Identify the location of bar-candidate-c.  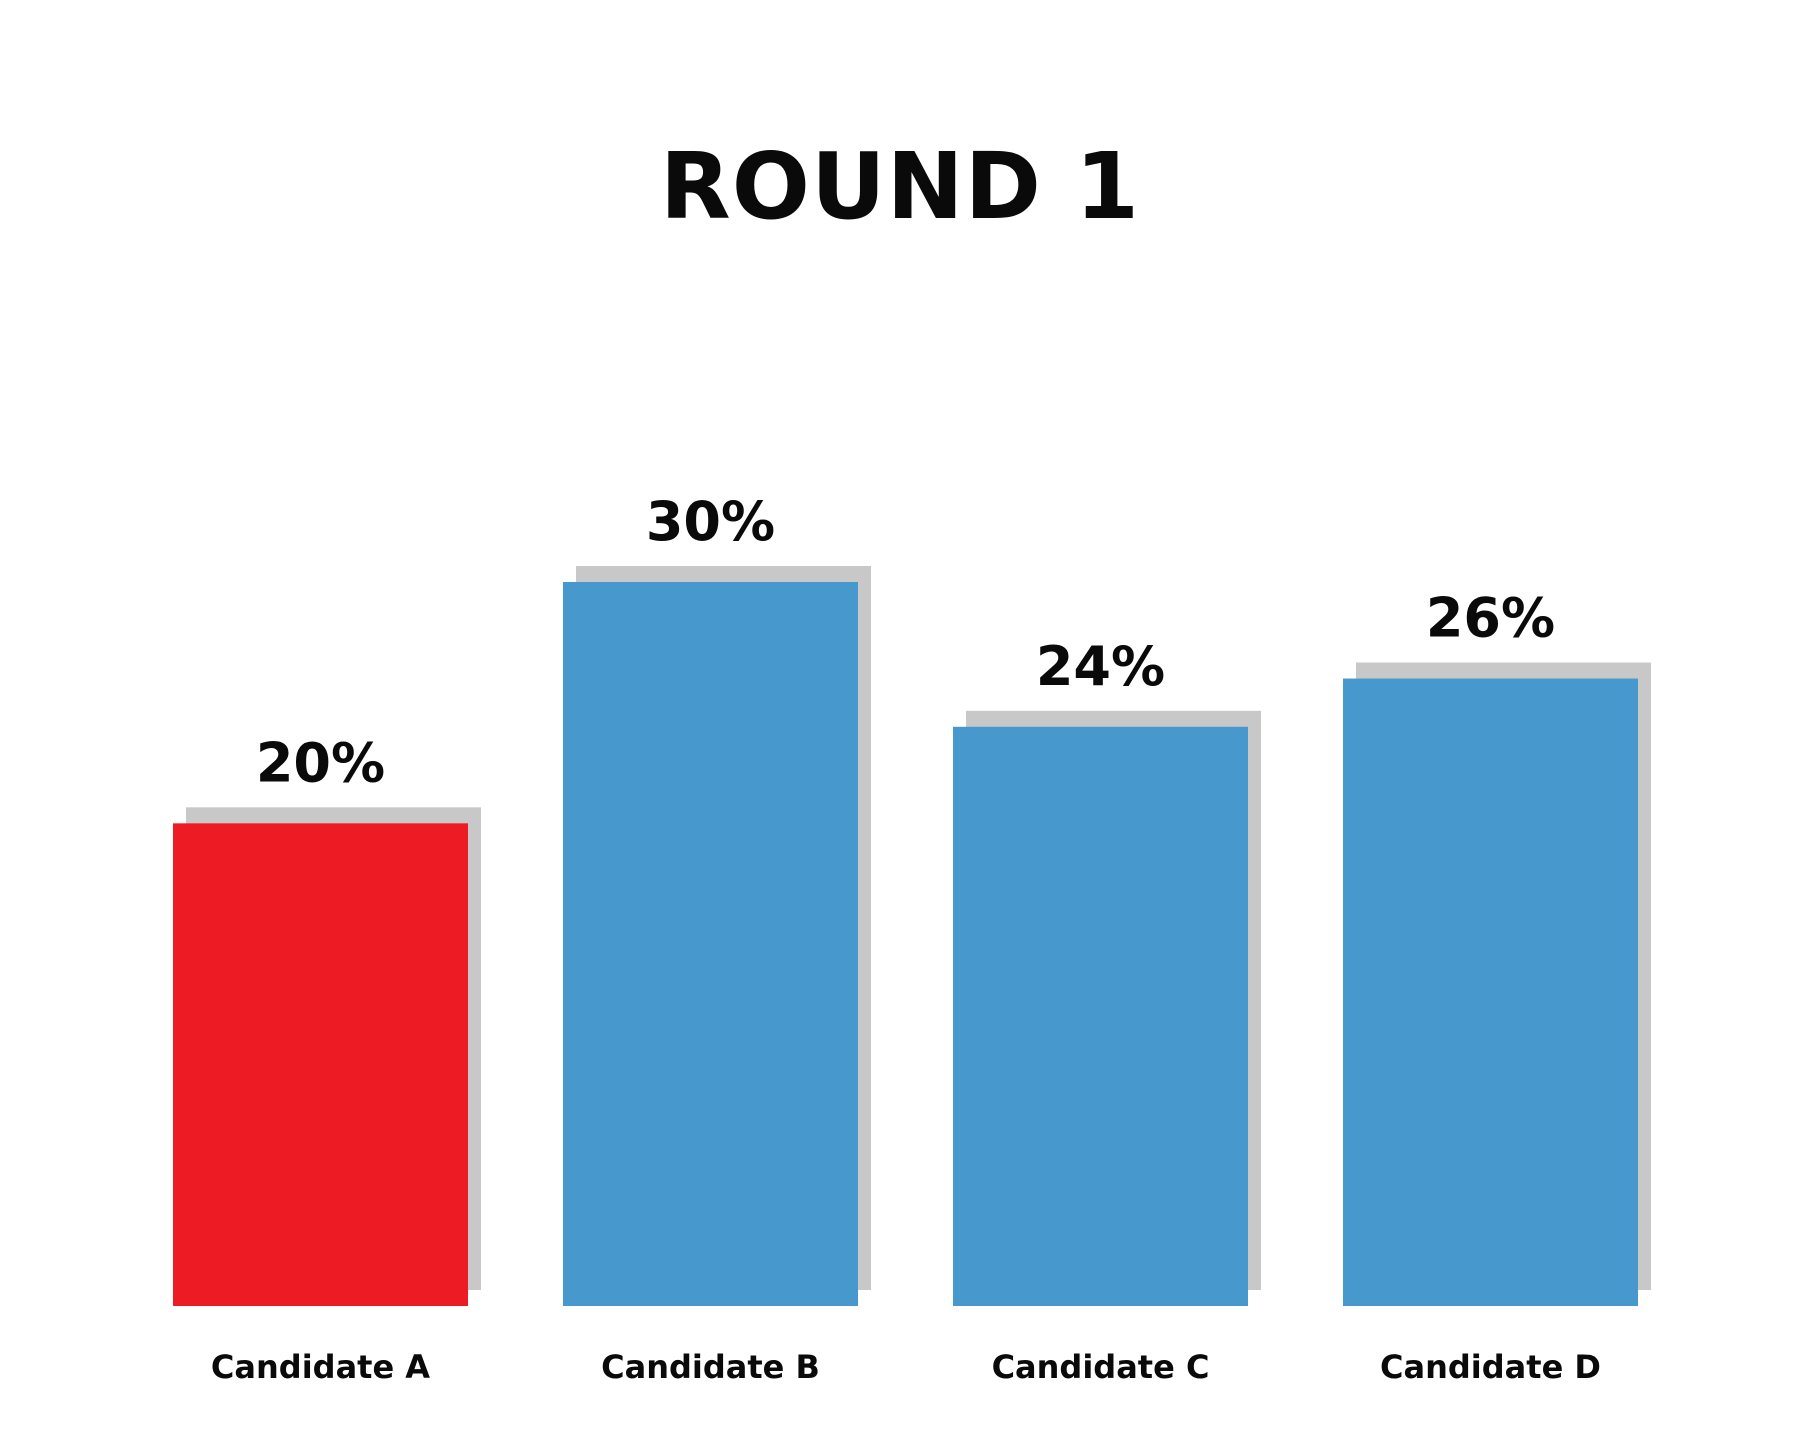
(1100, 1016).